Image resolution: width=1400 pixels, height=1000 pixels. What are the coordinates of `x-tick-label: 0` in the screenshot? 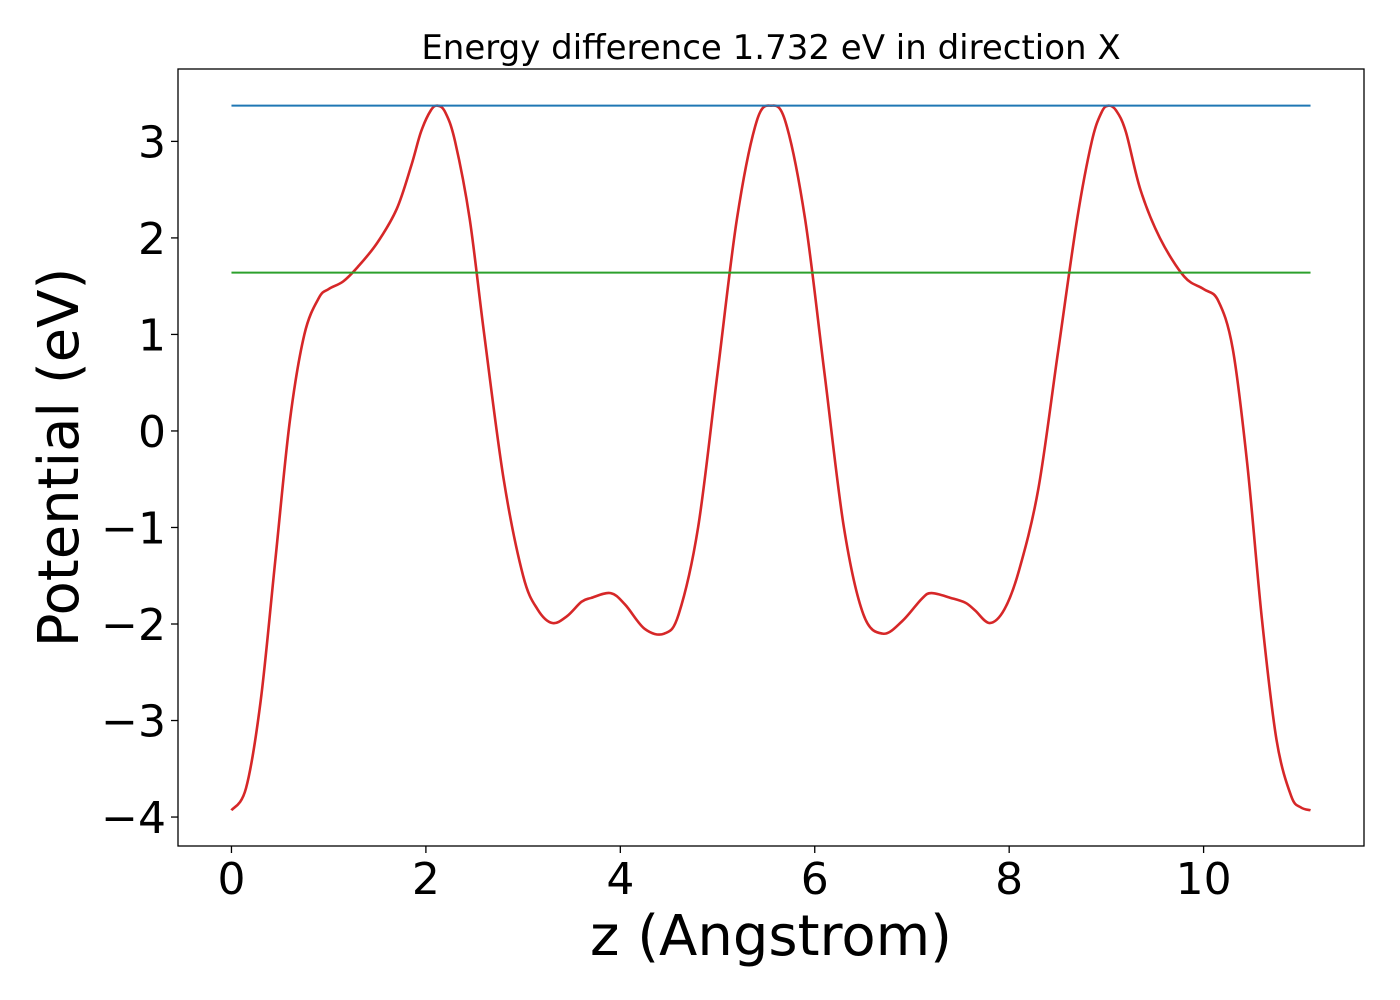 It's located at (231, 879).